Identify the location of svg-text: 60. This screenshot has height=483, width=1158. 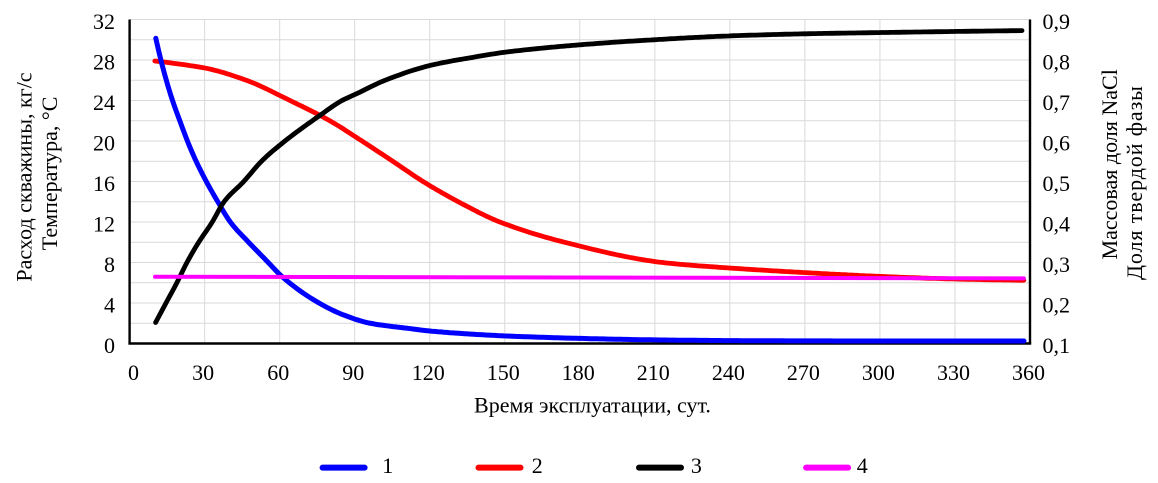
(278, 372).